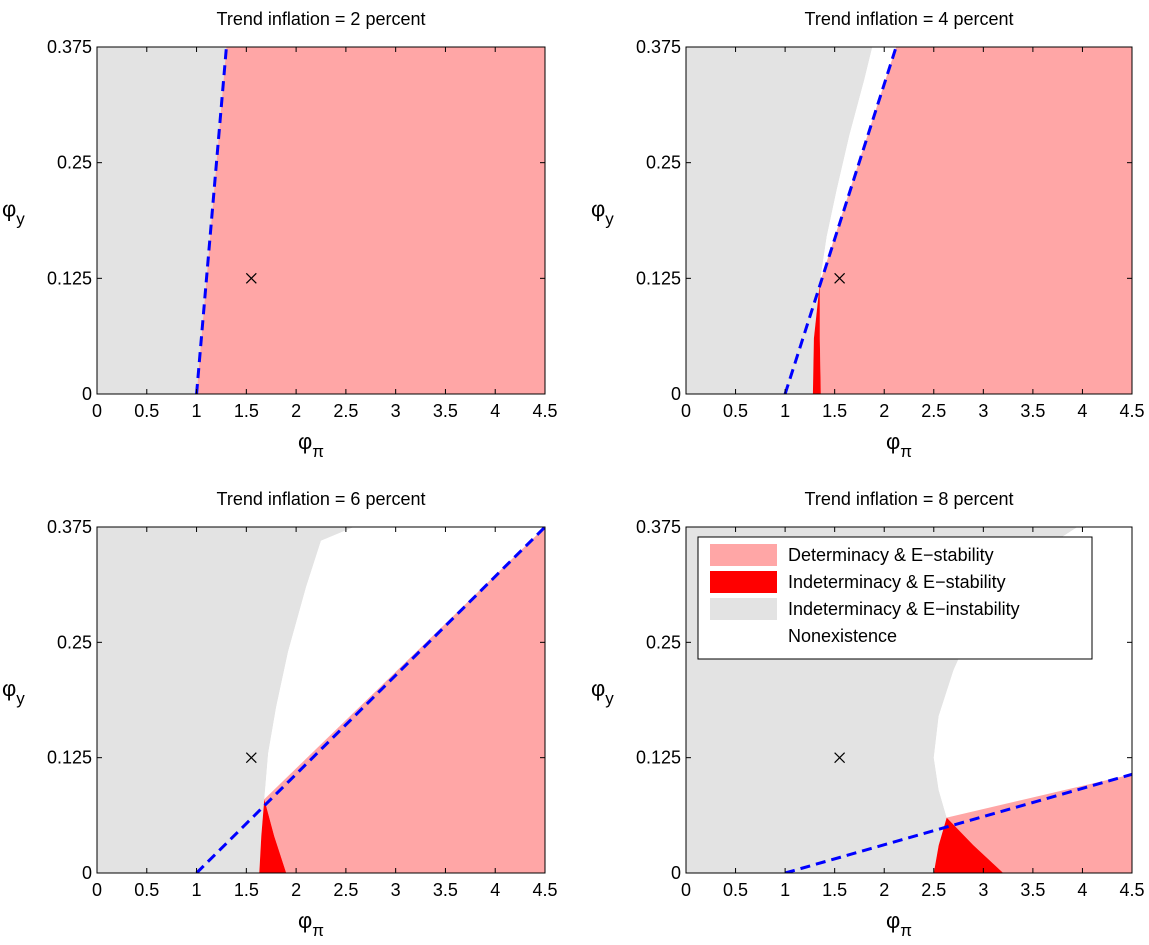 The height and width of the screenshot is (945, 1149). I want to click on chart-title: Trend inflation = 4 percent, so click(909, 19).